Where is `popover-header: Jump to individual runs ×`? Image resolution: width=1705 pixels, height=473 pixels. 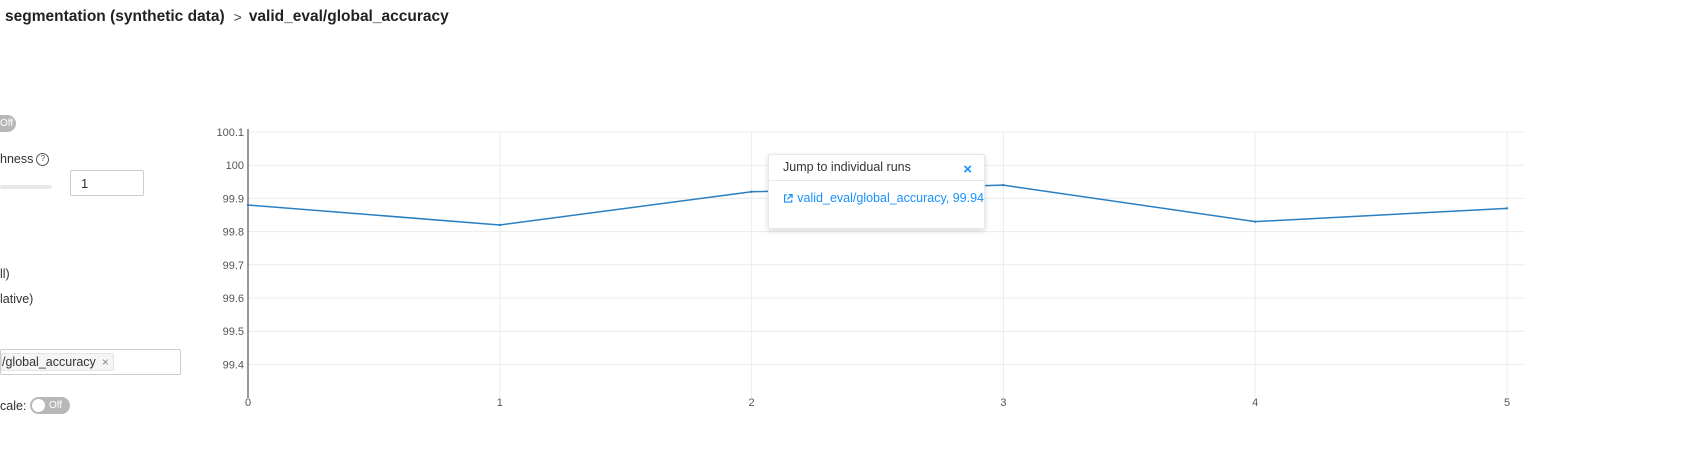 popover-header: Jump to individual runs × is located at coordinates (876, 168).